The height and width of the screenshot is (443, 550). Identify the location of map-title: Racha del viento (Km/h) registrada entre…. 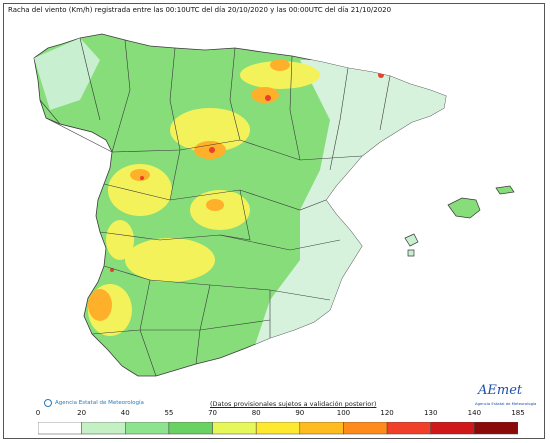
(200, 10).